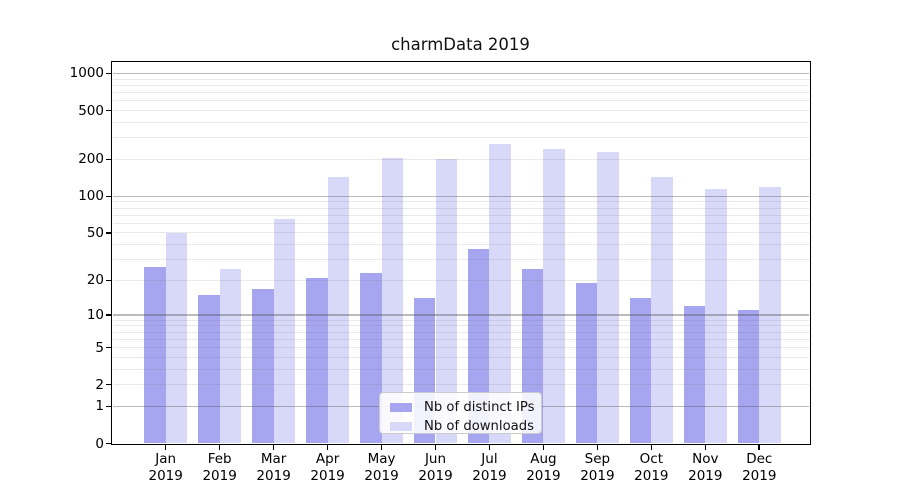 The width and height of the screenshot is (900, 500). Describe the element at coordinates (273, 467) in the screenshot. I see `x-tick-label: Mar 2019` at that location.